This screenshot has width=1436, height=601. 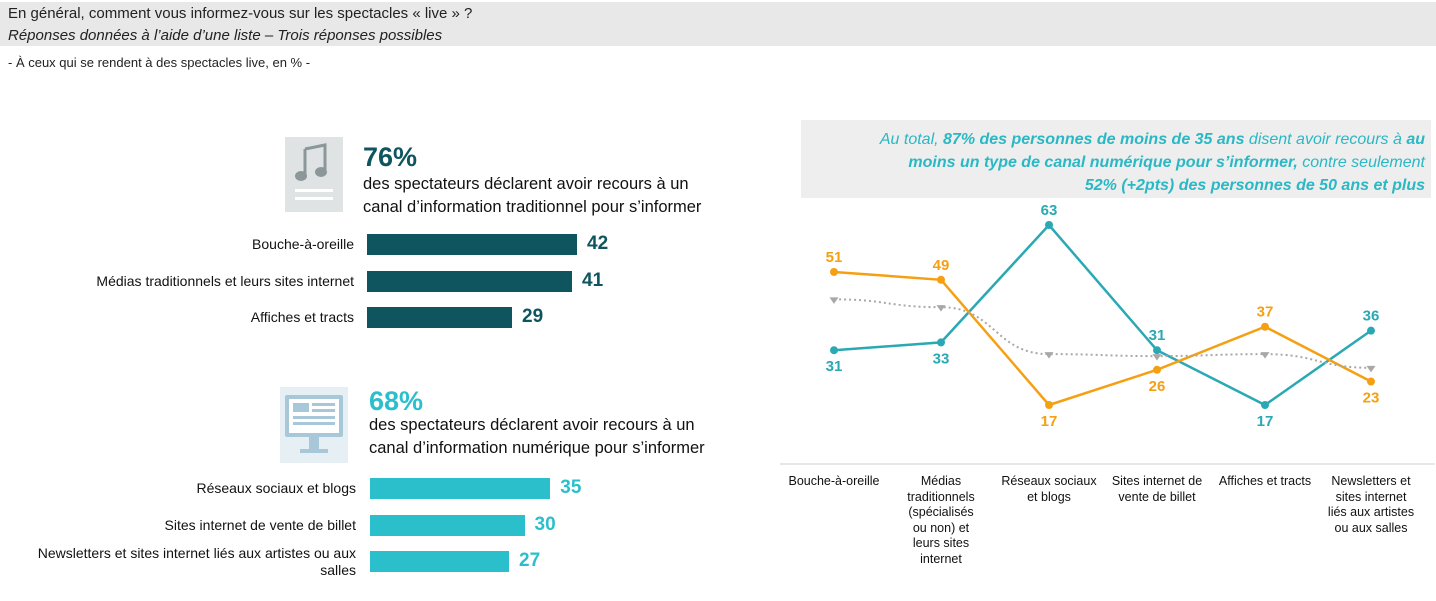 What do you see at coordinates (1049, 489) in the screenshot?
I see `line-chart-category-label: Réseaux sociaux et blogs` at bounding box center [1049, 489].